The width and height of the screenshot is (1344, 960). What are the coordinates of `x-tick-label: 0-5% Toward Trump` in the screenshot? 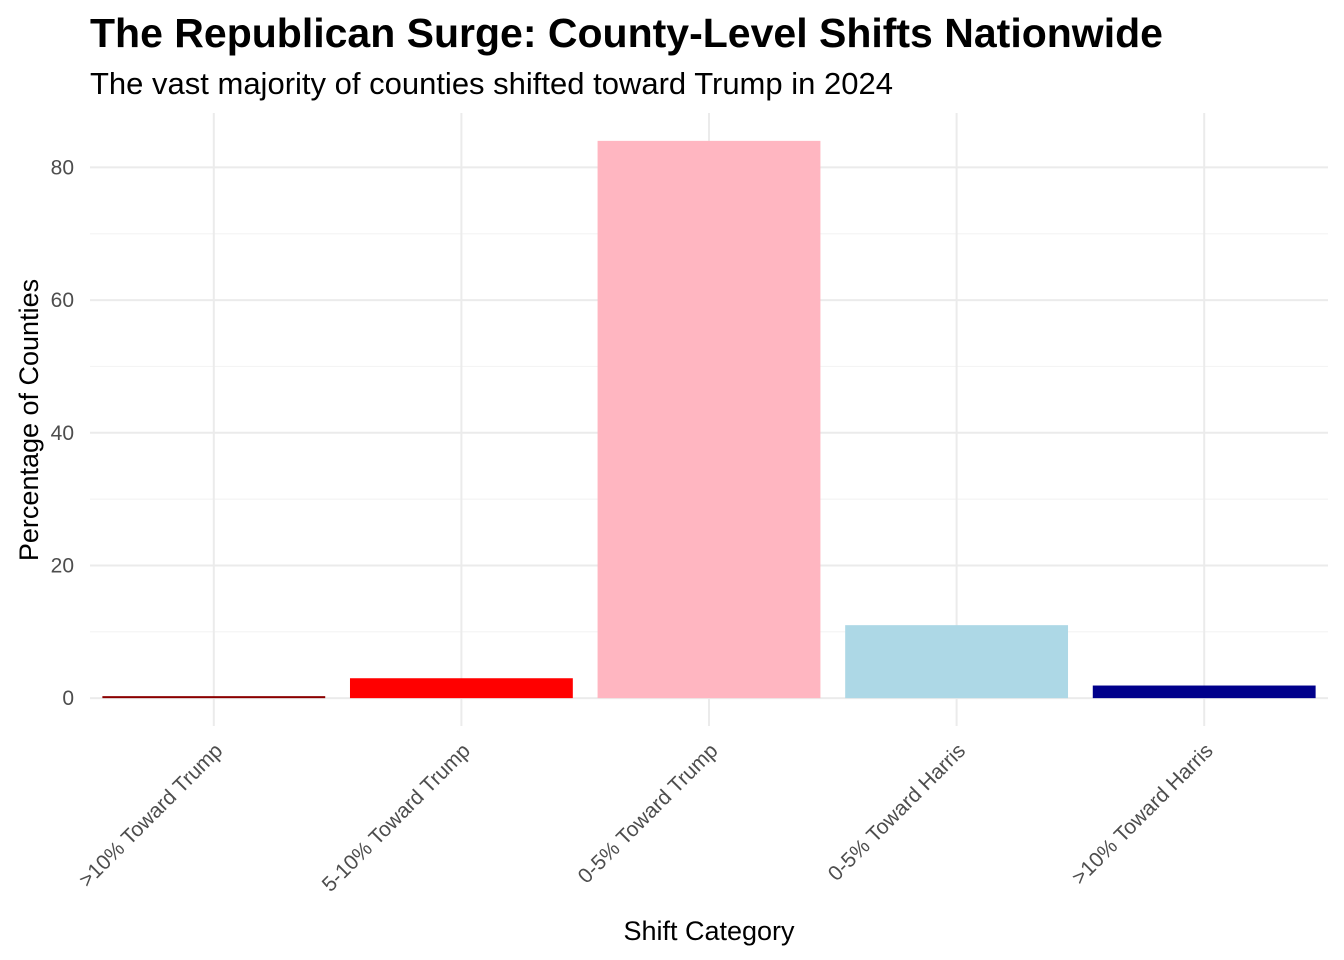 It's located at (648, 813).